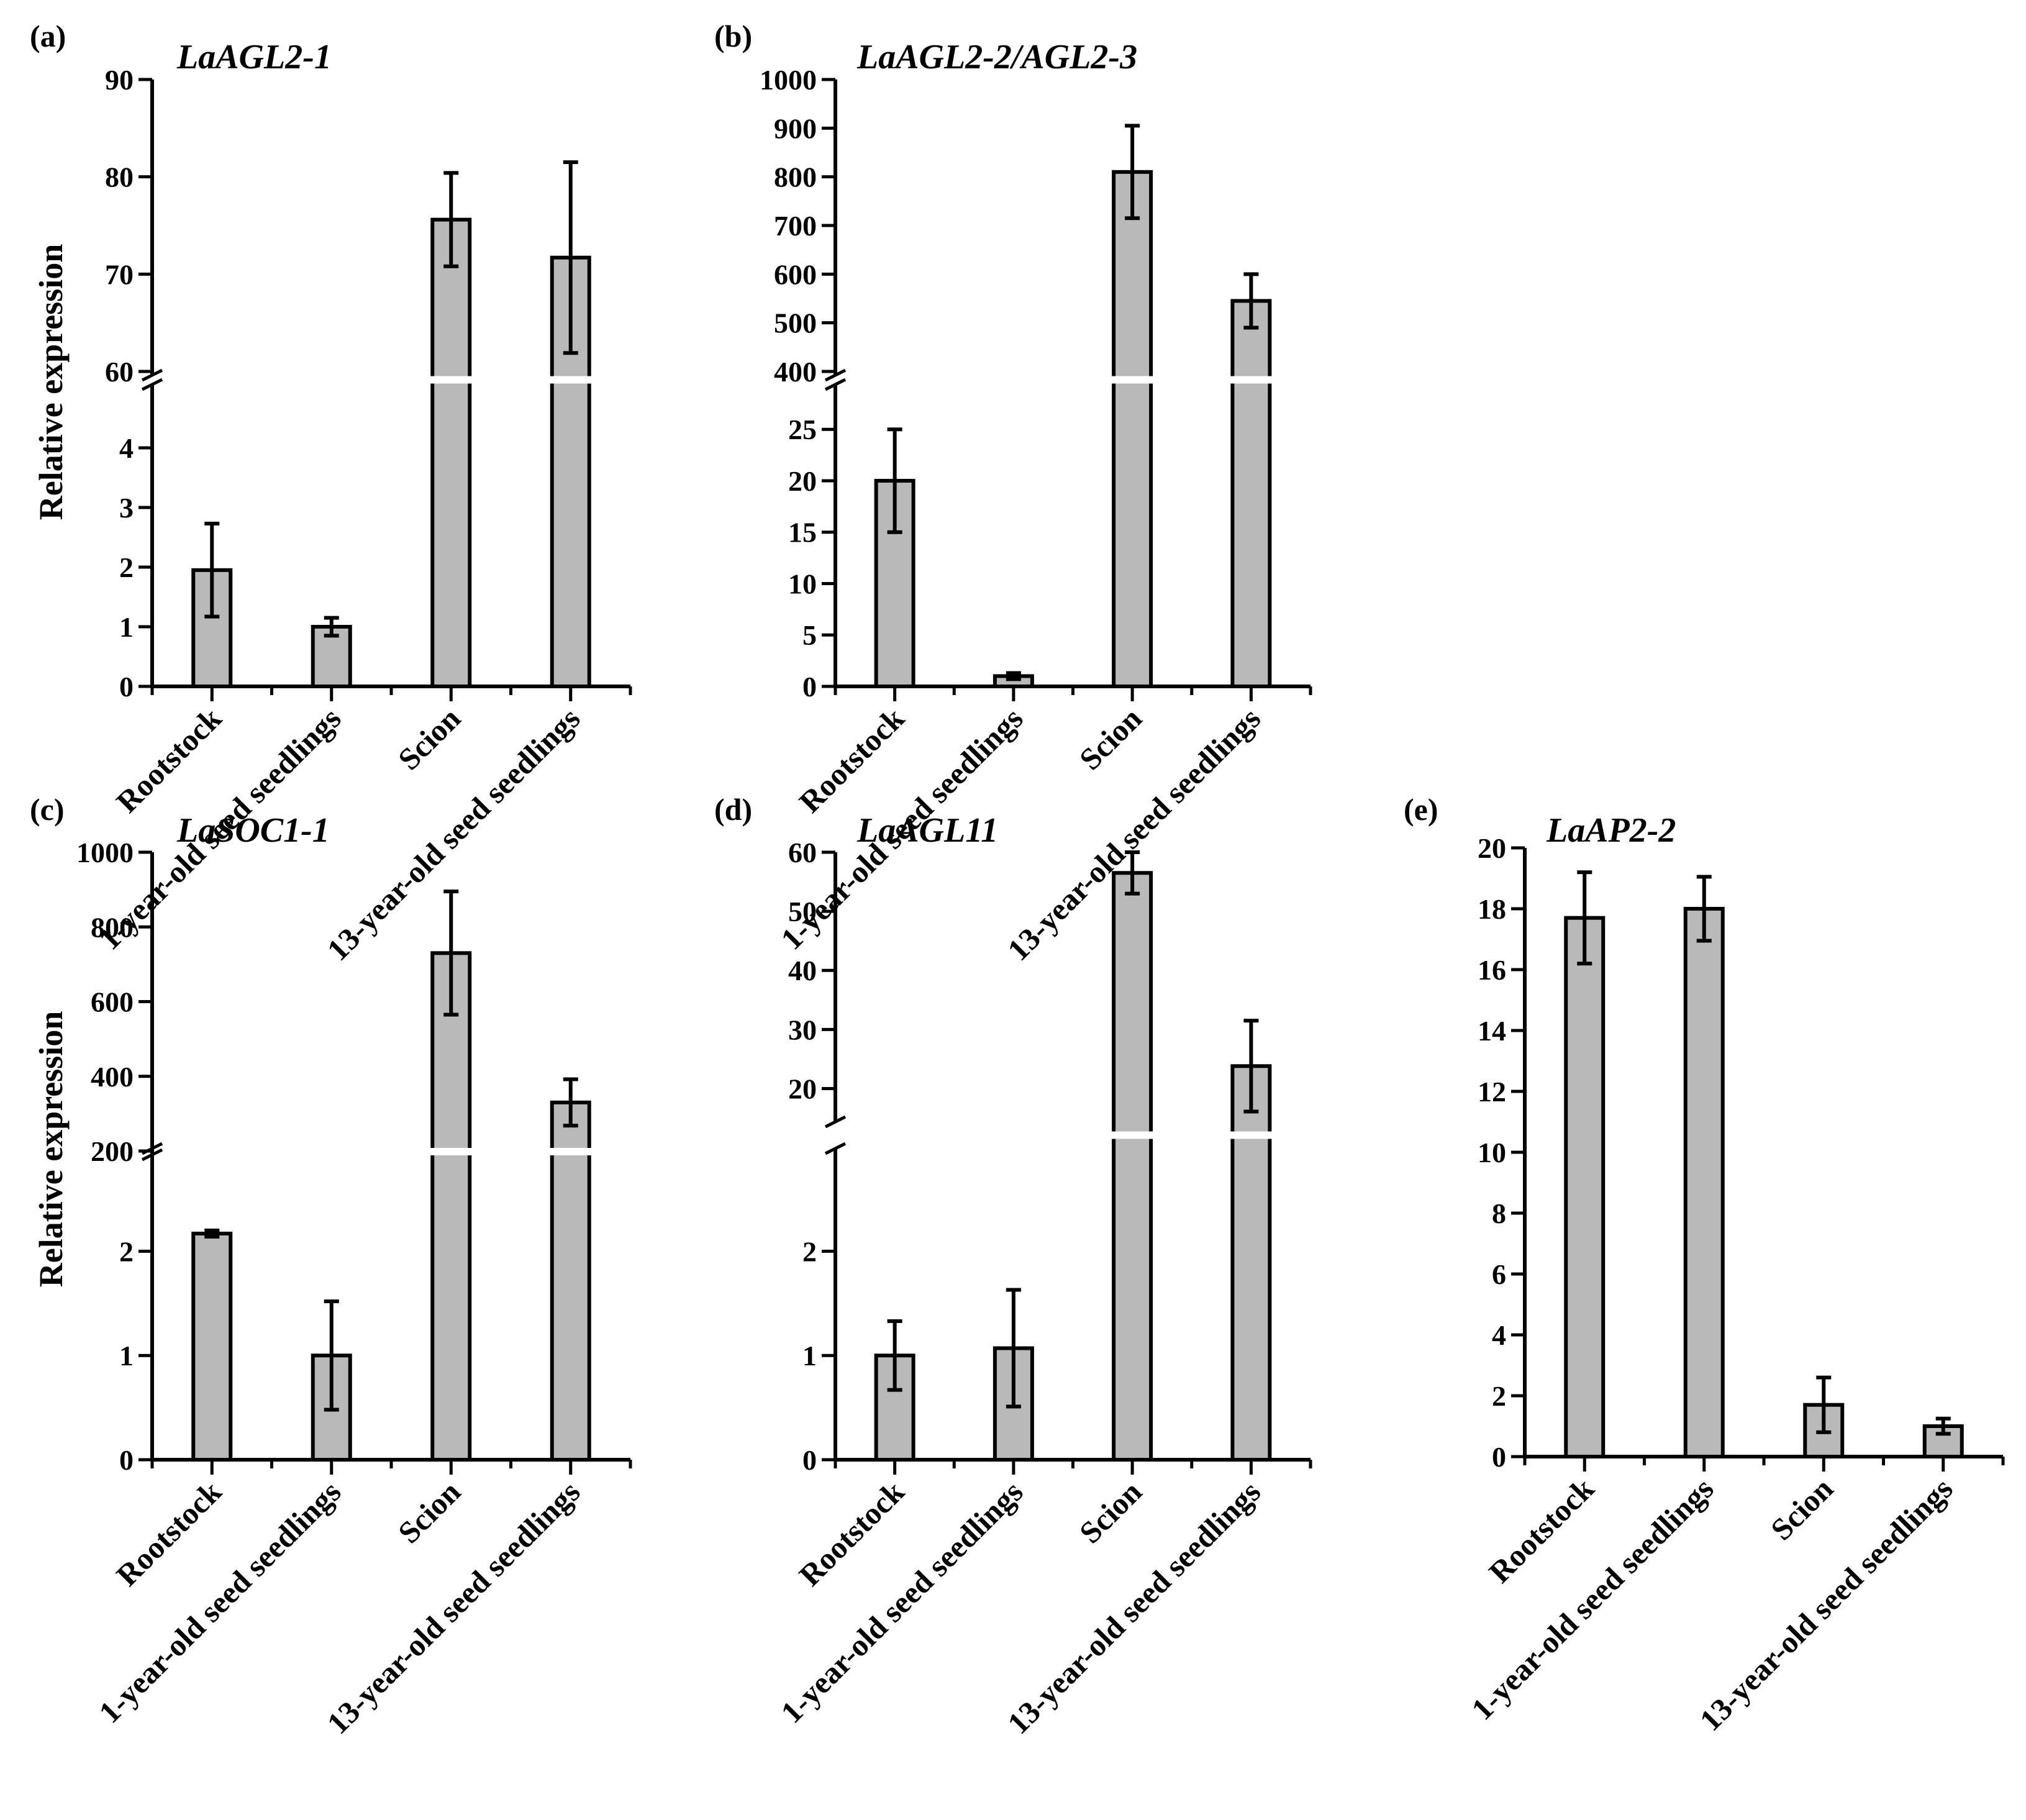 This screenshot has width=2026, height=1820. What do you see at coordinates (1492, 1092) in the screenshot?
I see `y-tick-label: 12` at bounding box center [1492, 1092].